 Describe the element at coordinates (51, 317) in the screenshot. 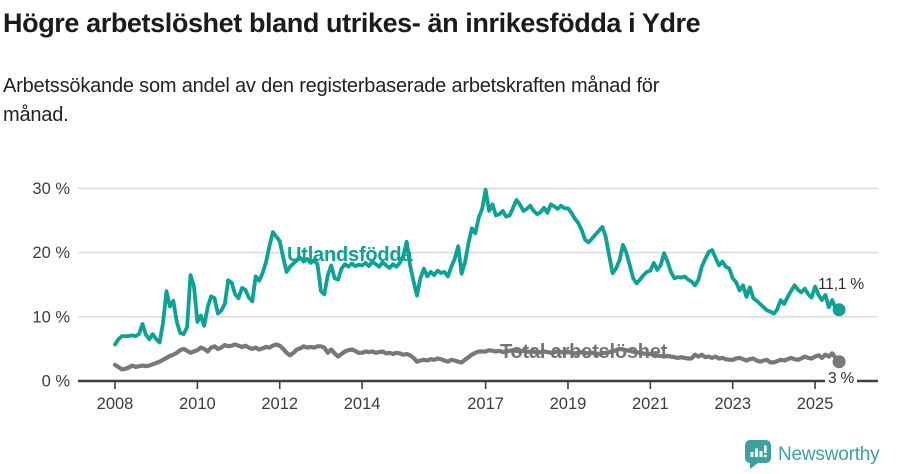

I see `y-tick-label: 10 %` at that location.